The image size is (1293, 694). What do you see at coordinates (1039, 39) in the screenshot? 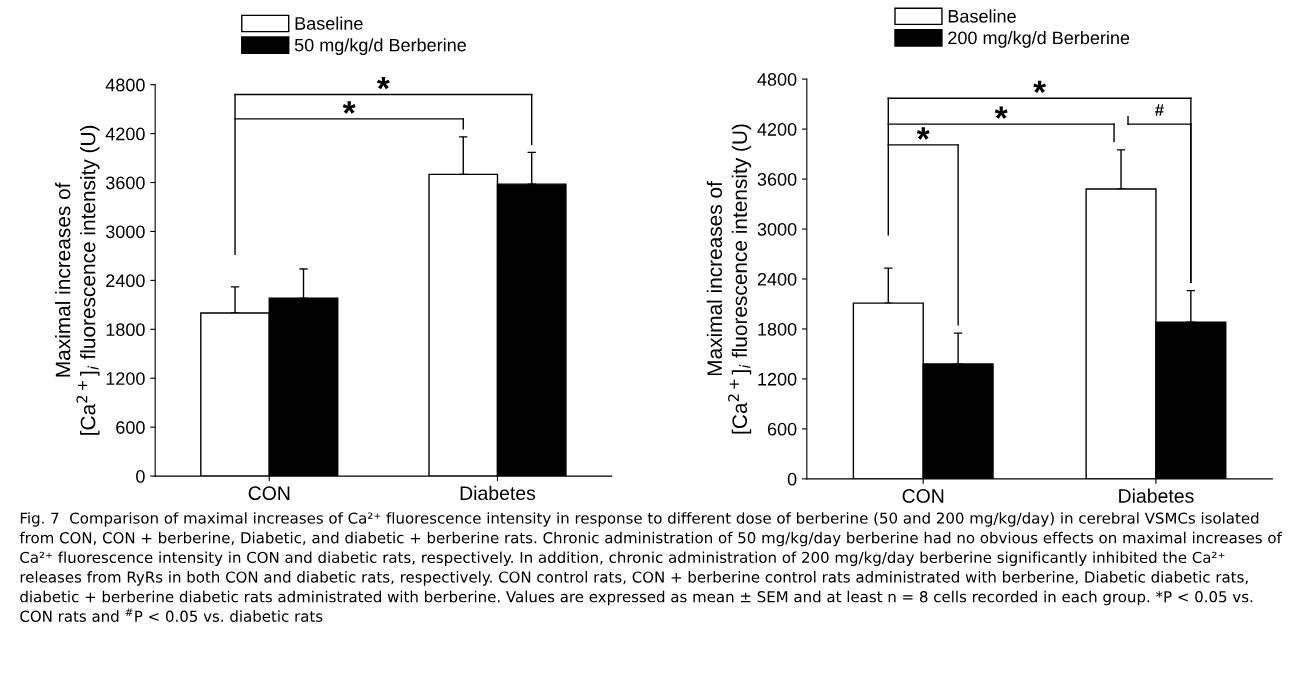
I see `legend-label: 200 mg/kg/d Berberine` at bounding box center [1039, 39].